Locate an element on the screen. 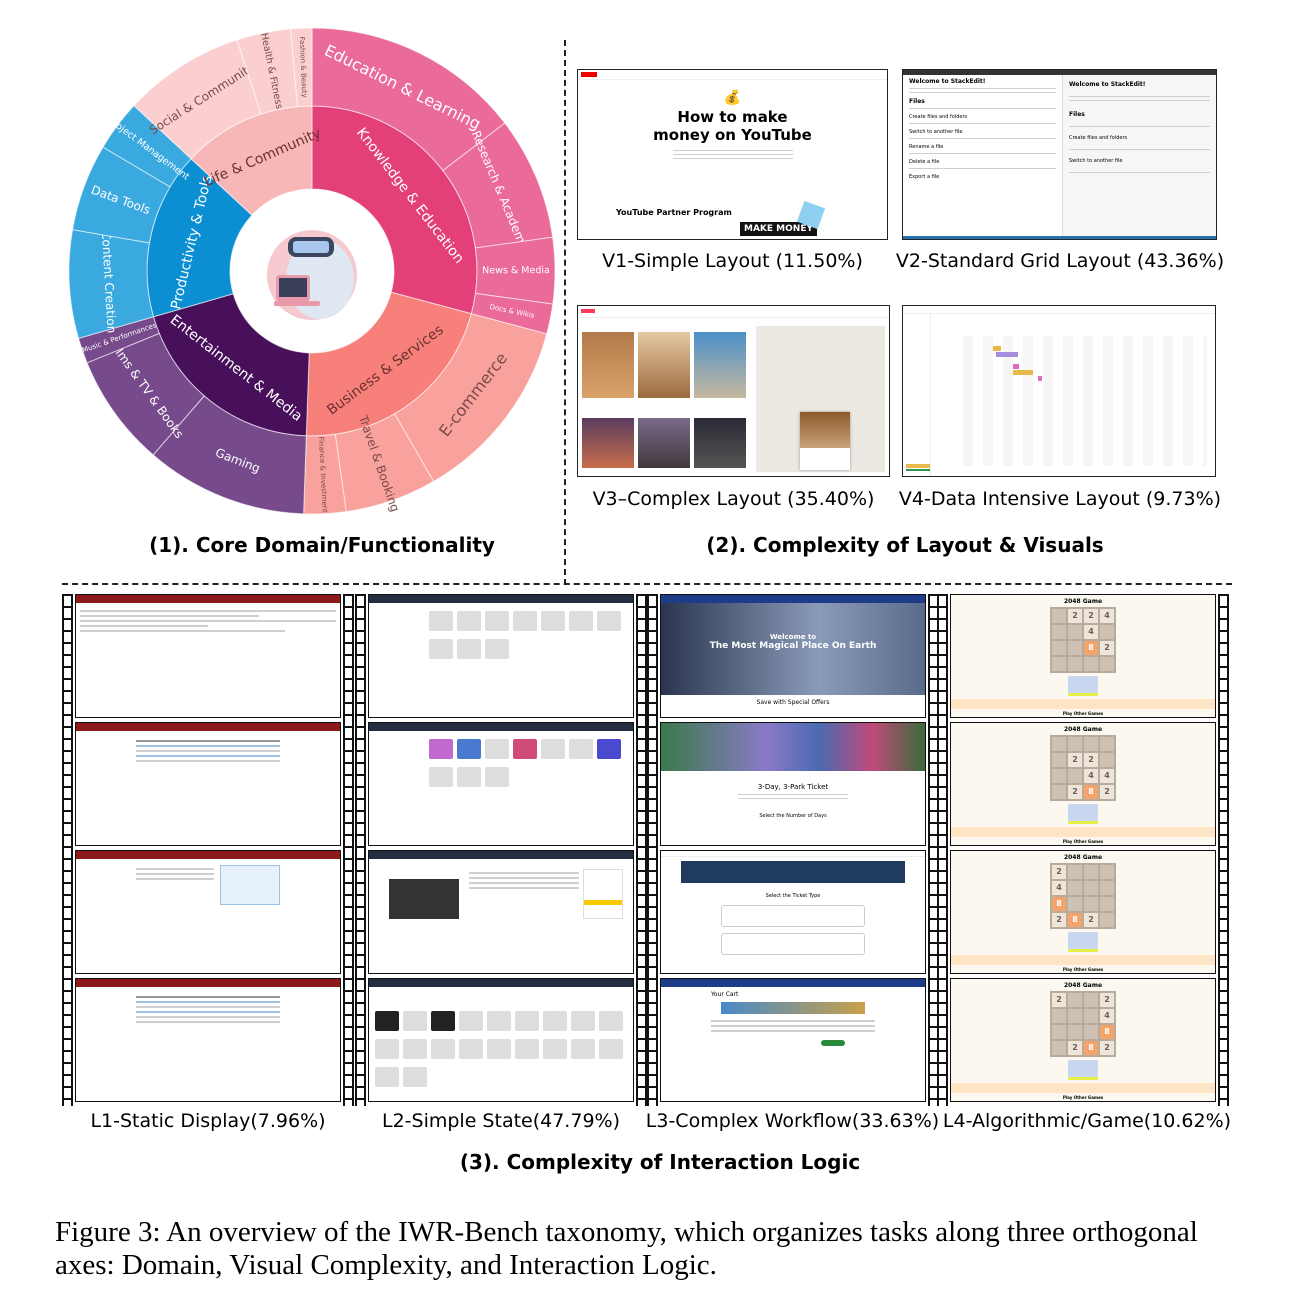 The height and width of the screenshot is (1316, 1300). v1-caption: V1-Simple Layout (11.50%) is located at coordinates (732, 261).